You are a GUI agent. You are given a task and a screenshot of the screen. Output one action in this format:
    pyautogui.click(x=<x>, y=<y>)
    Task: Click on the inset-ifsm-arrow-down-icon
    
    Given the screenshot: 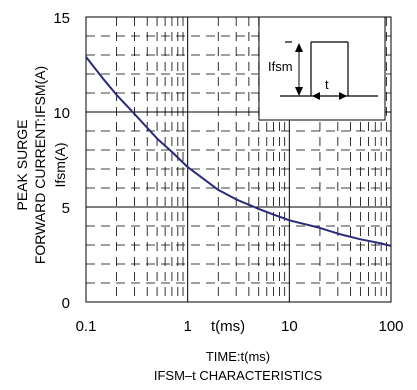 What is the action you would take?
    pyautogui.click(x=299, y=91)
    